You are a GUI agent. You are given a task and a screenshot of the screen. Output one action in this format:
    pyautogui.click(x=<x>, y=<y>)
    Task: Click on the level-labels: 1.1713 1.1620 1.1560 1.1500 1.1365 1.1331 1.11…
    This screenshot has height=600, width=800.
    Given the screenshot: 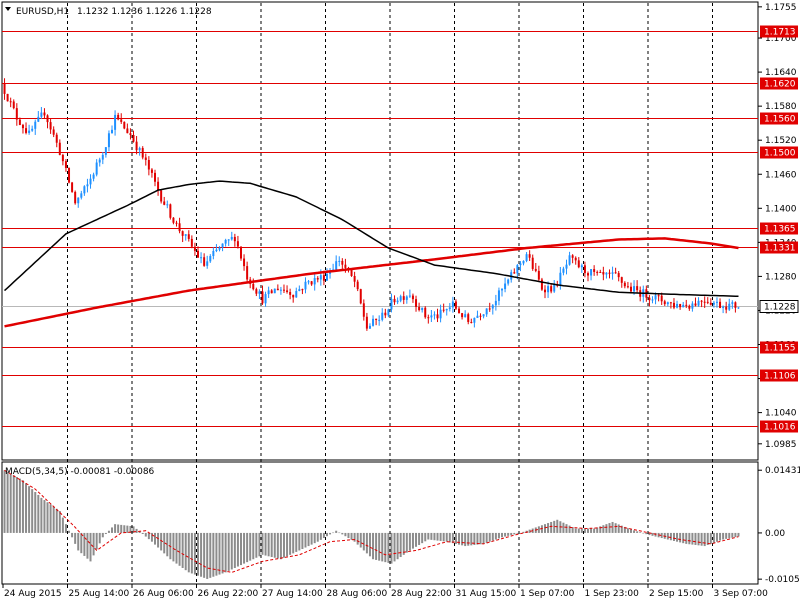 What is the action you would take?
    pyautogui.click(x=779, y=229)
    